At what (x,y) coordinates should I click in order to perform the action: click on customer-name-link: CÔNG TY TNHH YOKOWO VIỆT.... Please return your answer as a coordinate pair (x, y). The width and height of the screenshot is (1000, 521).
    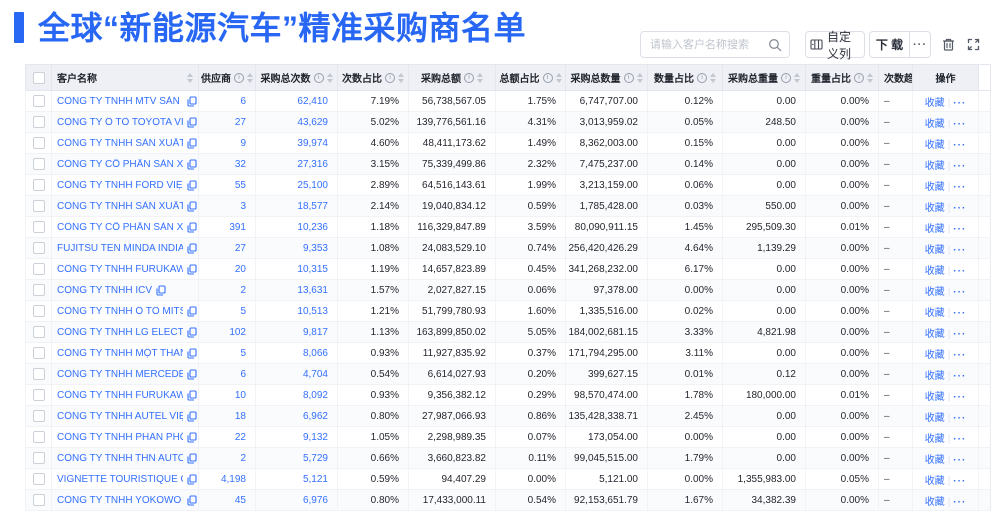
    Looking at the image, I should click on (120, 500).